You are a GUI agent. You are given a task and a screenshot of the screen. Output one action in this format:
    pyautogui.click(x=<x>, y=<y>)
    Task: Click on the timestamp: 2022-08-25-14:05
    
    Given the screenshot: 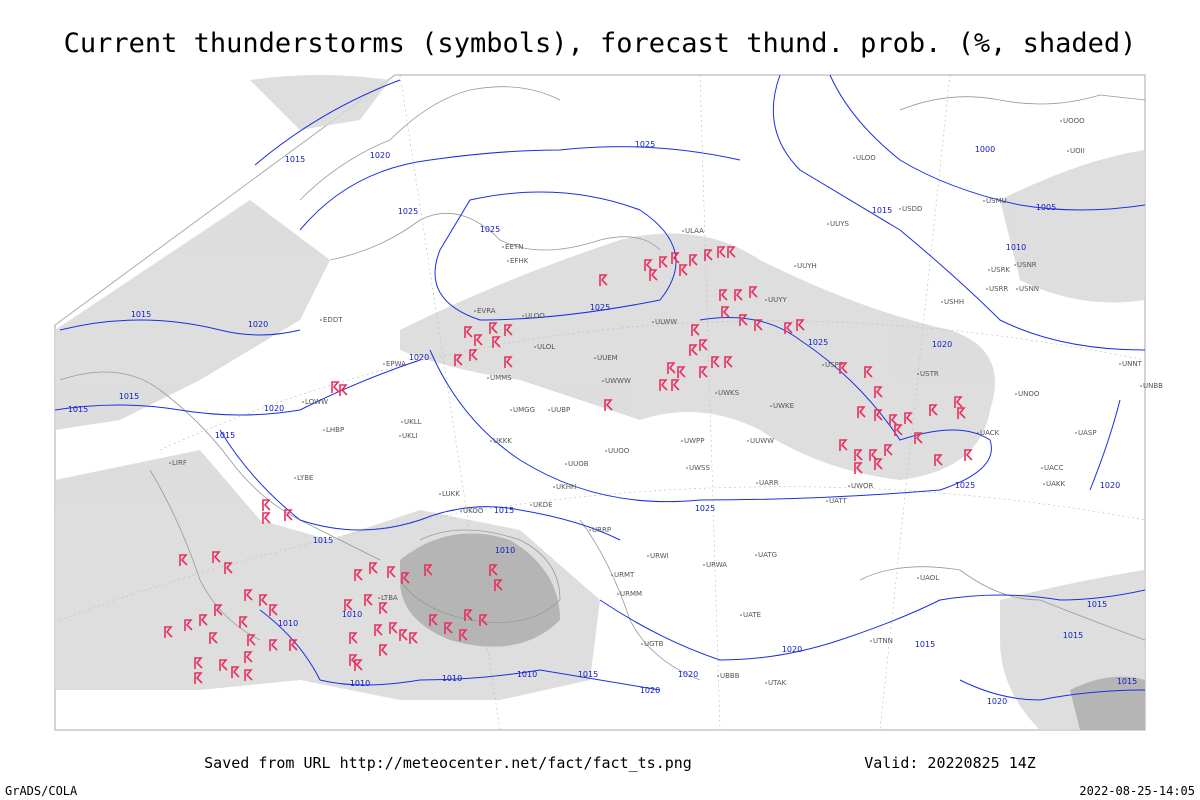 What is the action you would take?
    pyautogui.click(x=1137, y=791)
    